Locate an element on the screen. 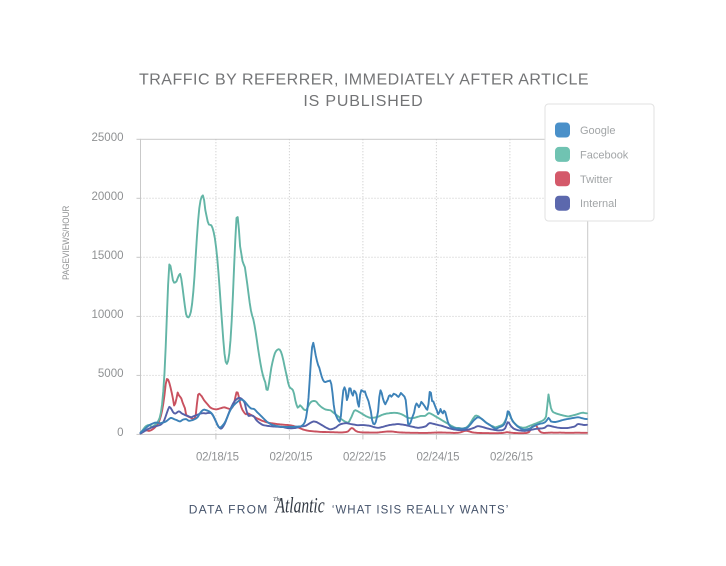 This screenshot has width=726, height=566. svg-text: DATA FROM is located at coordinates (229, 509).